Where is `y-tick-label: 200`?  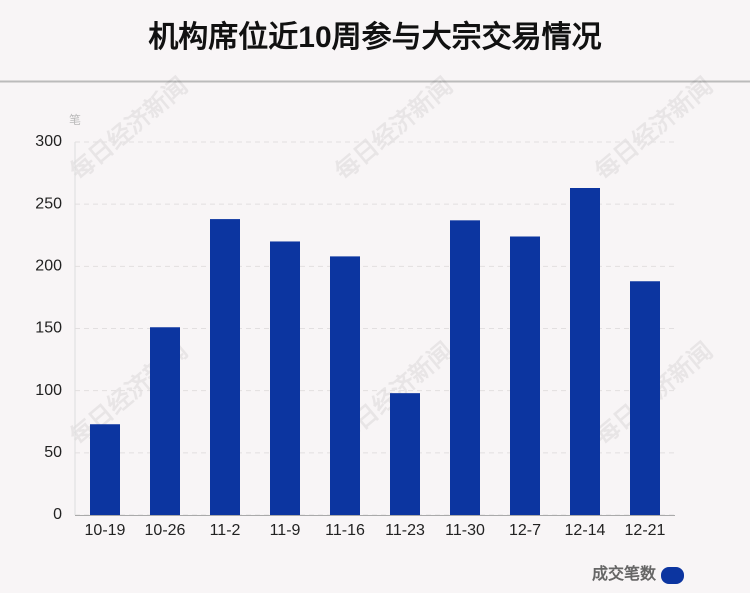
y-tick-label: 200 is located at coordinates (48, 266).